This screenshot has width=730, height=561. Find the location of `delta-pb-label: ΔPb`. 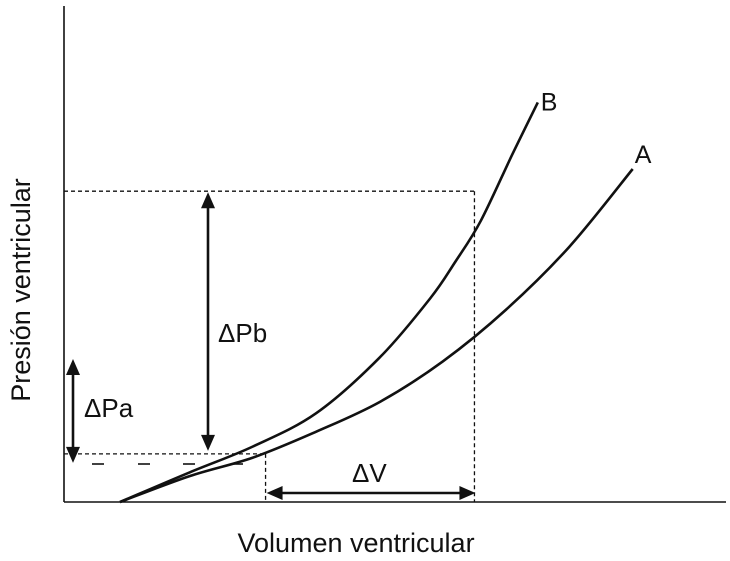

delta-pb-label: ΔPb is located at coordinates (242, 333).